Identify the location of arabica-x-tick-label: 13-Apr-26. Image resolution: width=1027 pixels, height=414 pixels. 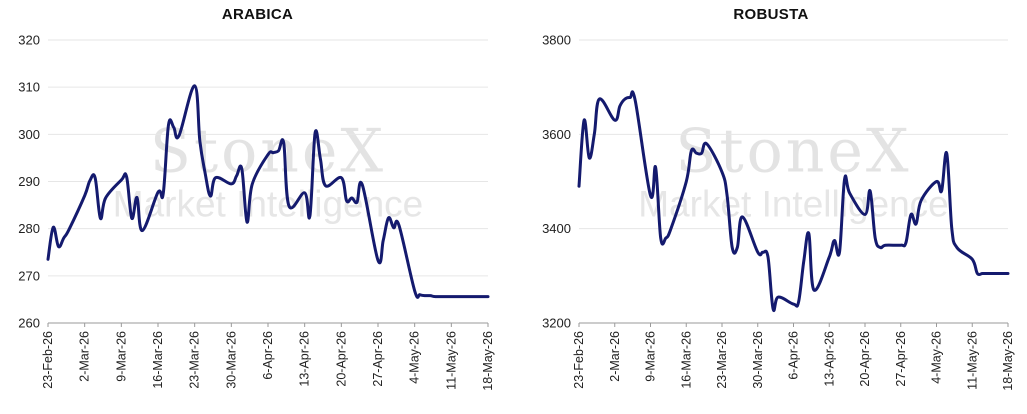
(305, 359).